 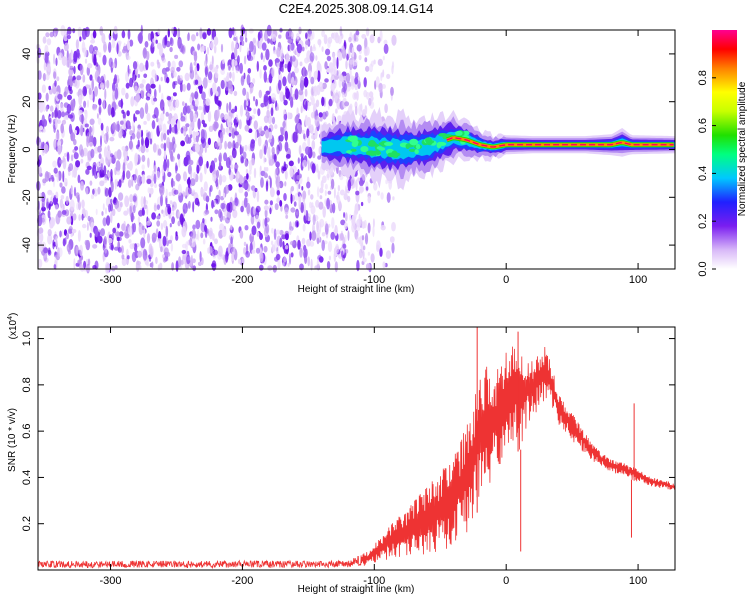 I want to click on band-highlight, so click(x=416, y=152).